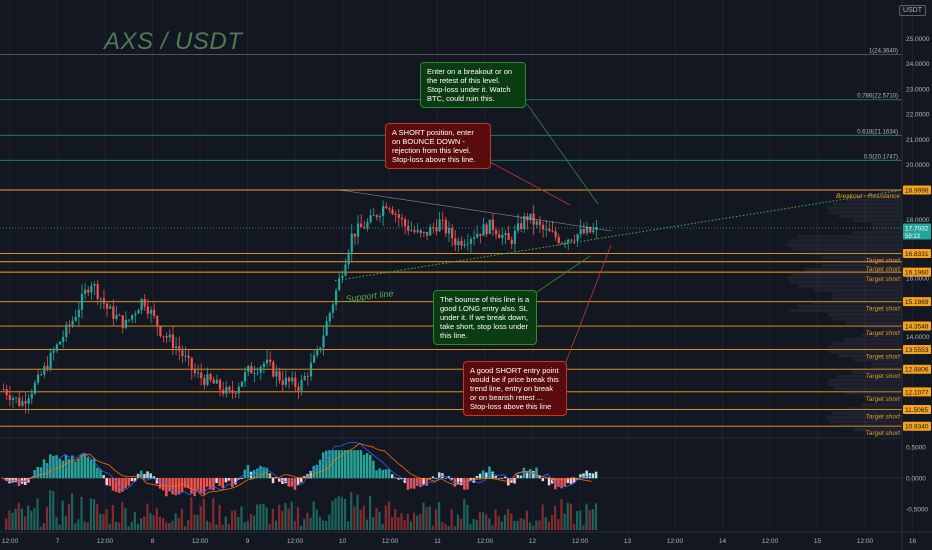  What do you see at coordinates (916, 479) in the screenshot?
I see `osc-tick-label: 0.0000` at bounding box center [916, 479].